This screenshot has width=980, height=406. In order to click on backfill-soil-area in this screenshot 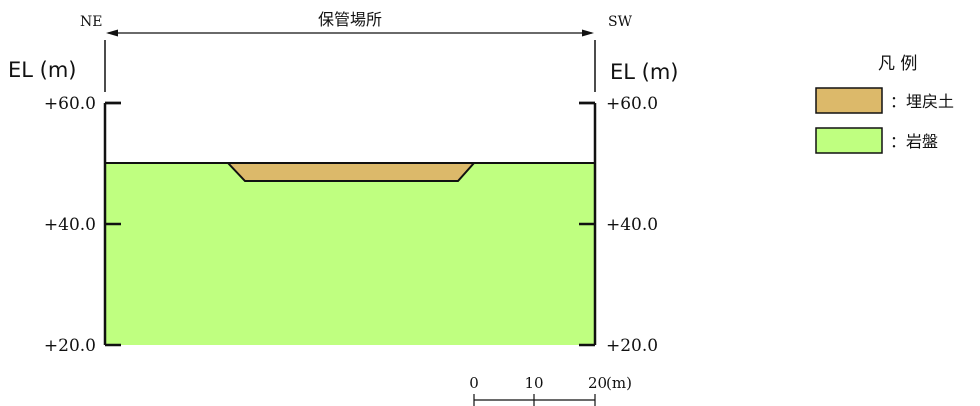, I will do `click(351, 172)`.